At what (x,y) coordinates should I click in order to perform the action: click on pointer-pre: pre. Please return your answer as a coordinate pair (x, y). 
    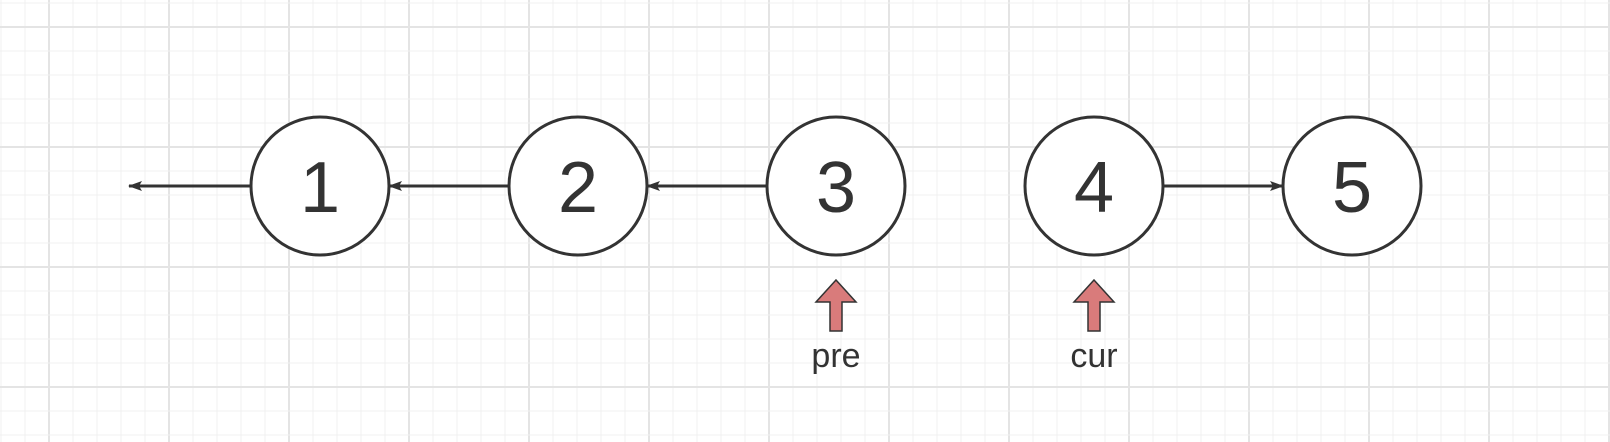
    Looking at the image, I should click on (836, 326).